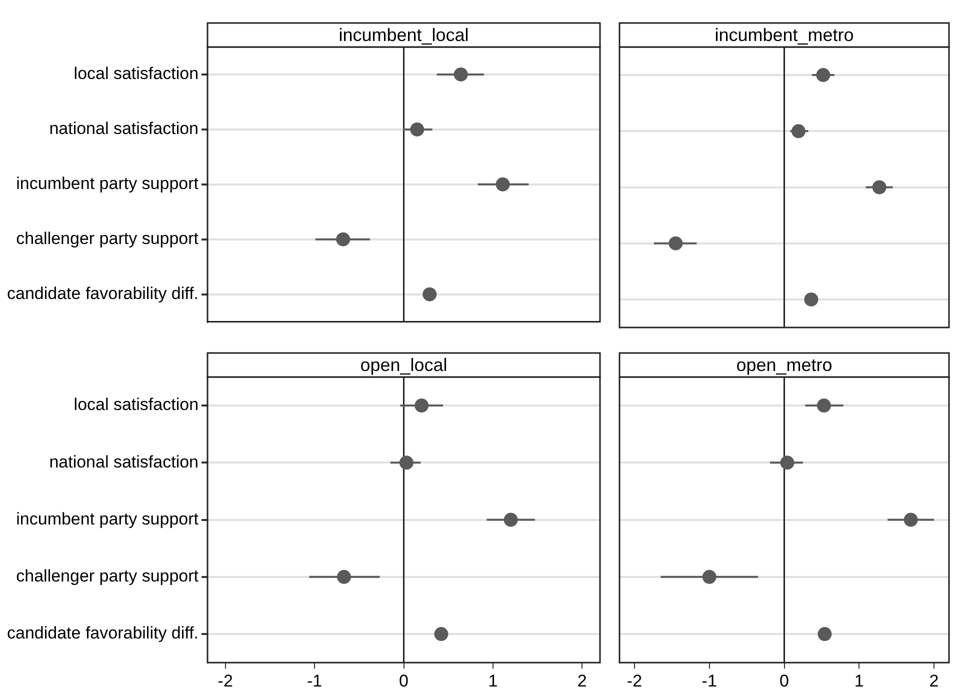  What do you see at coordinates (403, 34) in the screenshot?
I see `chart-title: incumbent_local` at bounding box center [403, 34].